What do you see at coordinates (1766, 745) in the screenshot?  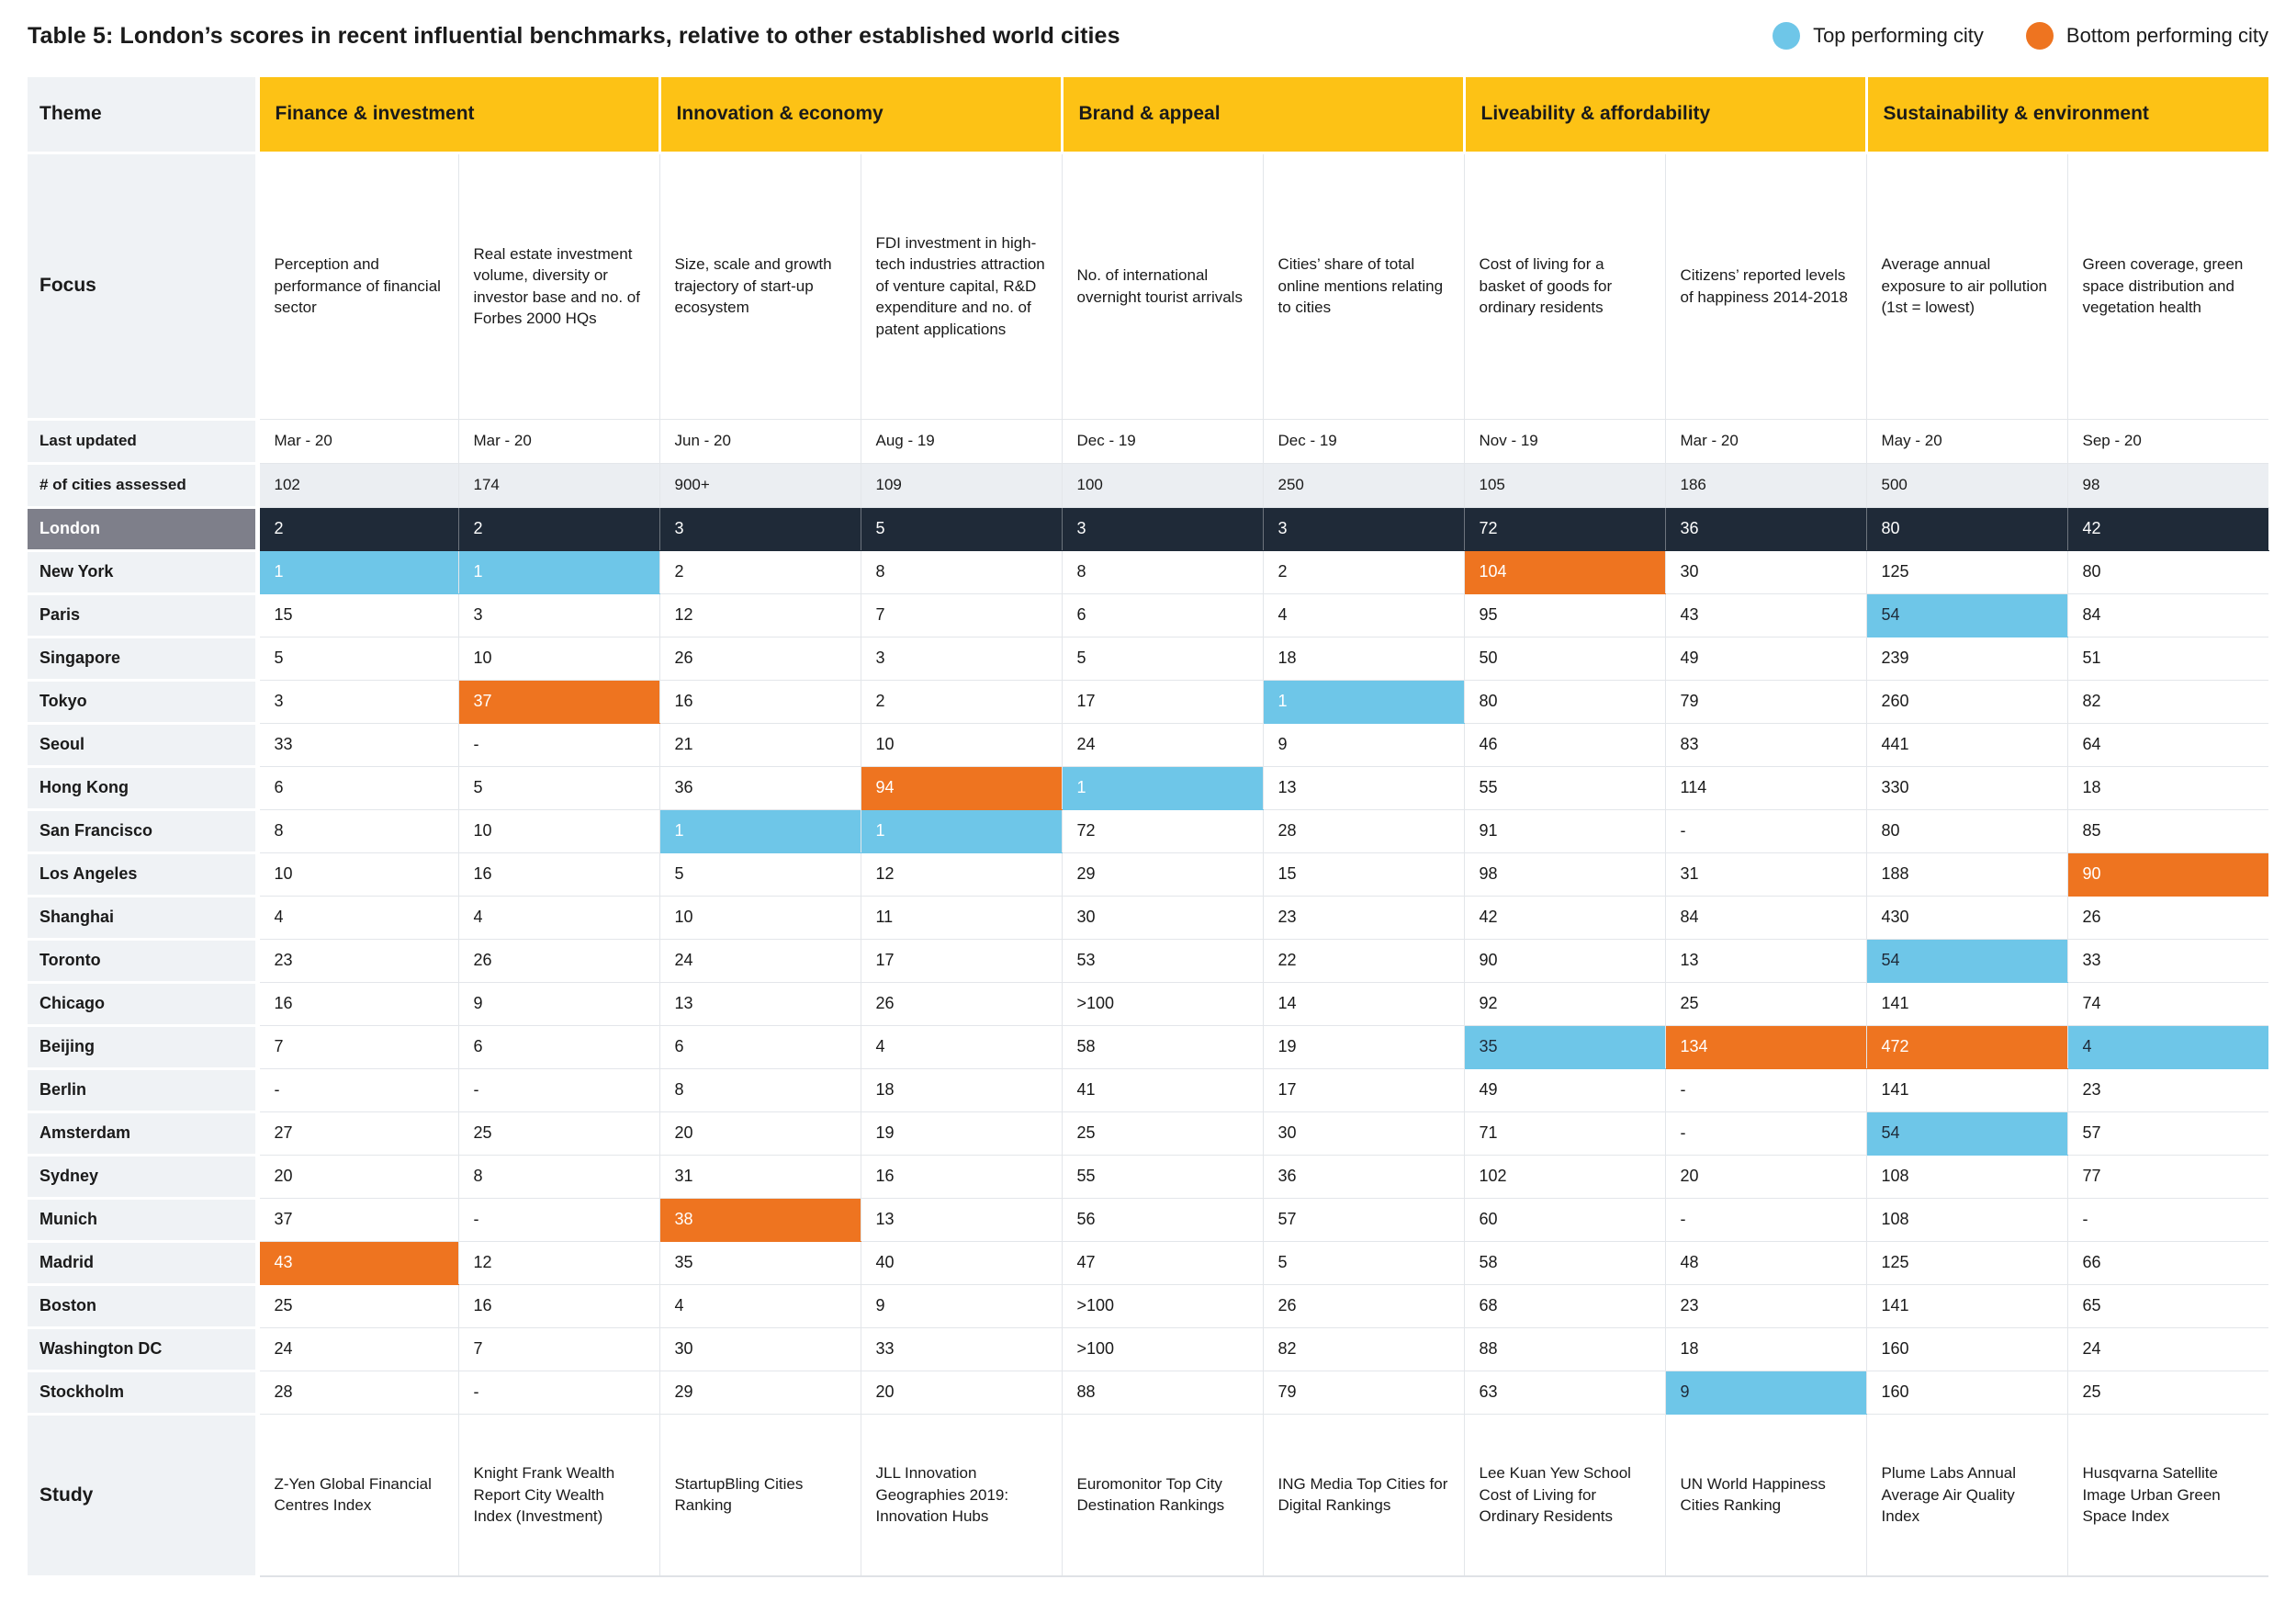 I see `score-cell: 83` at bounding box center [1766, 745].